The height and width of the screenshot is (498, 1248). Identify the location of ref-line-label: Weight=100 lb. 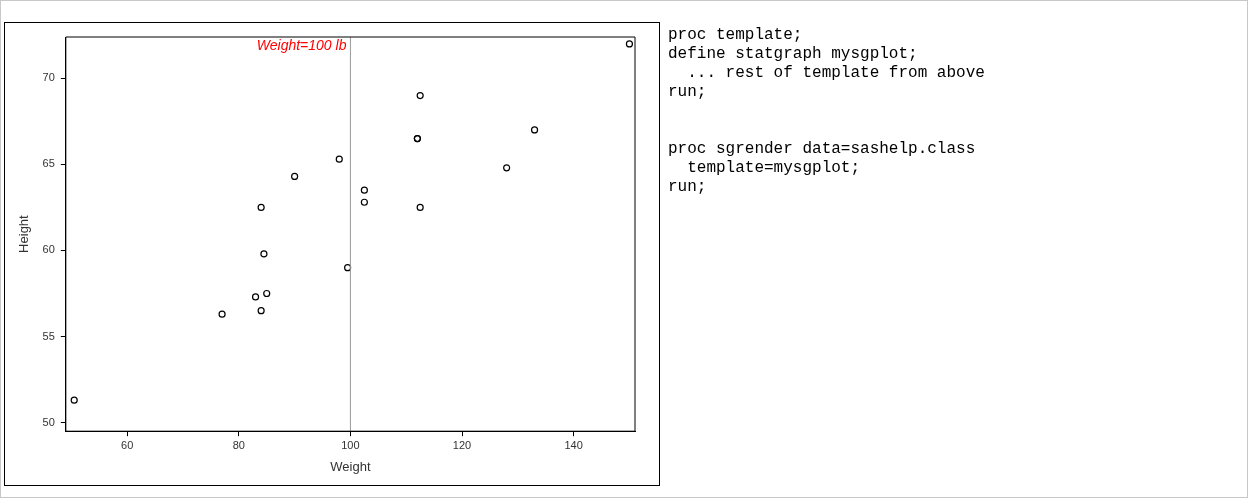
(301, 44).